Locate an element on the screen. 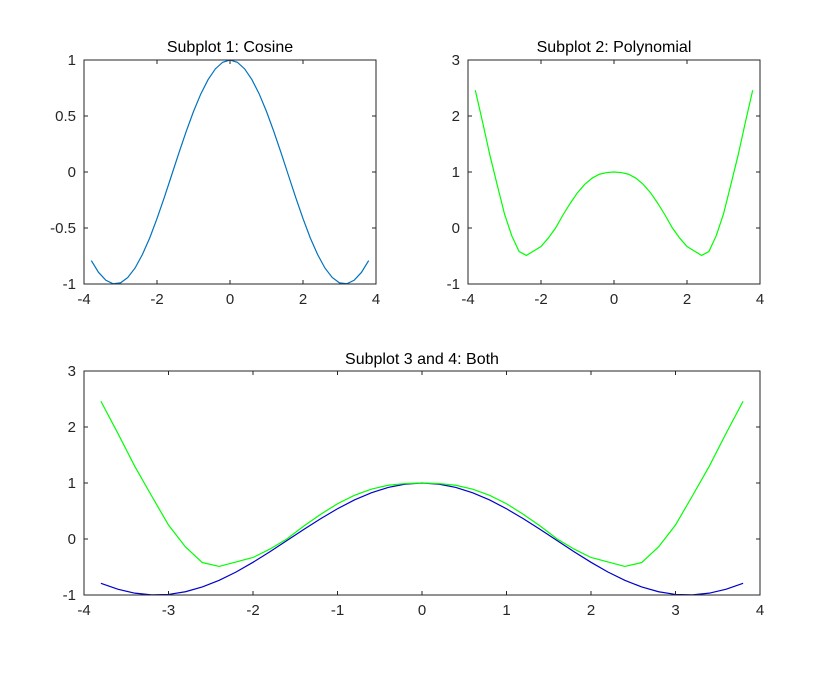 This screenshot has width=827, height=675. subplot-title: Subplot 3 and 4: Both is located at coordinates (422, 359).